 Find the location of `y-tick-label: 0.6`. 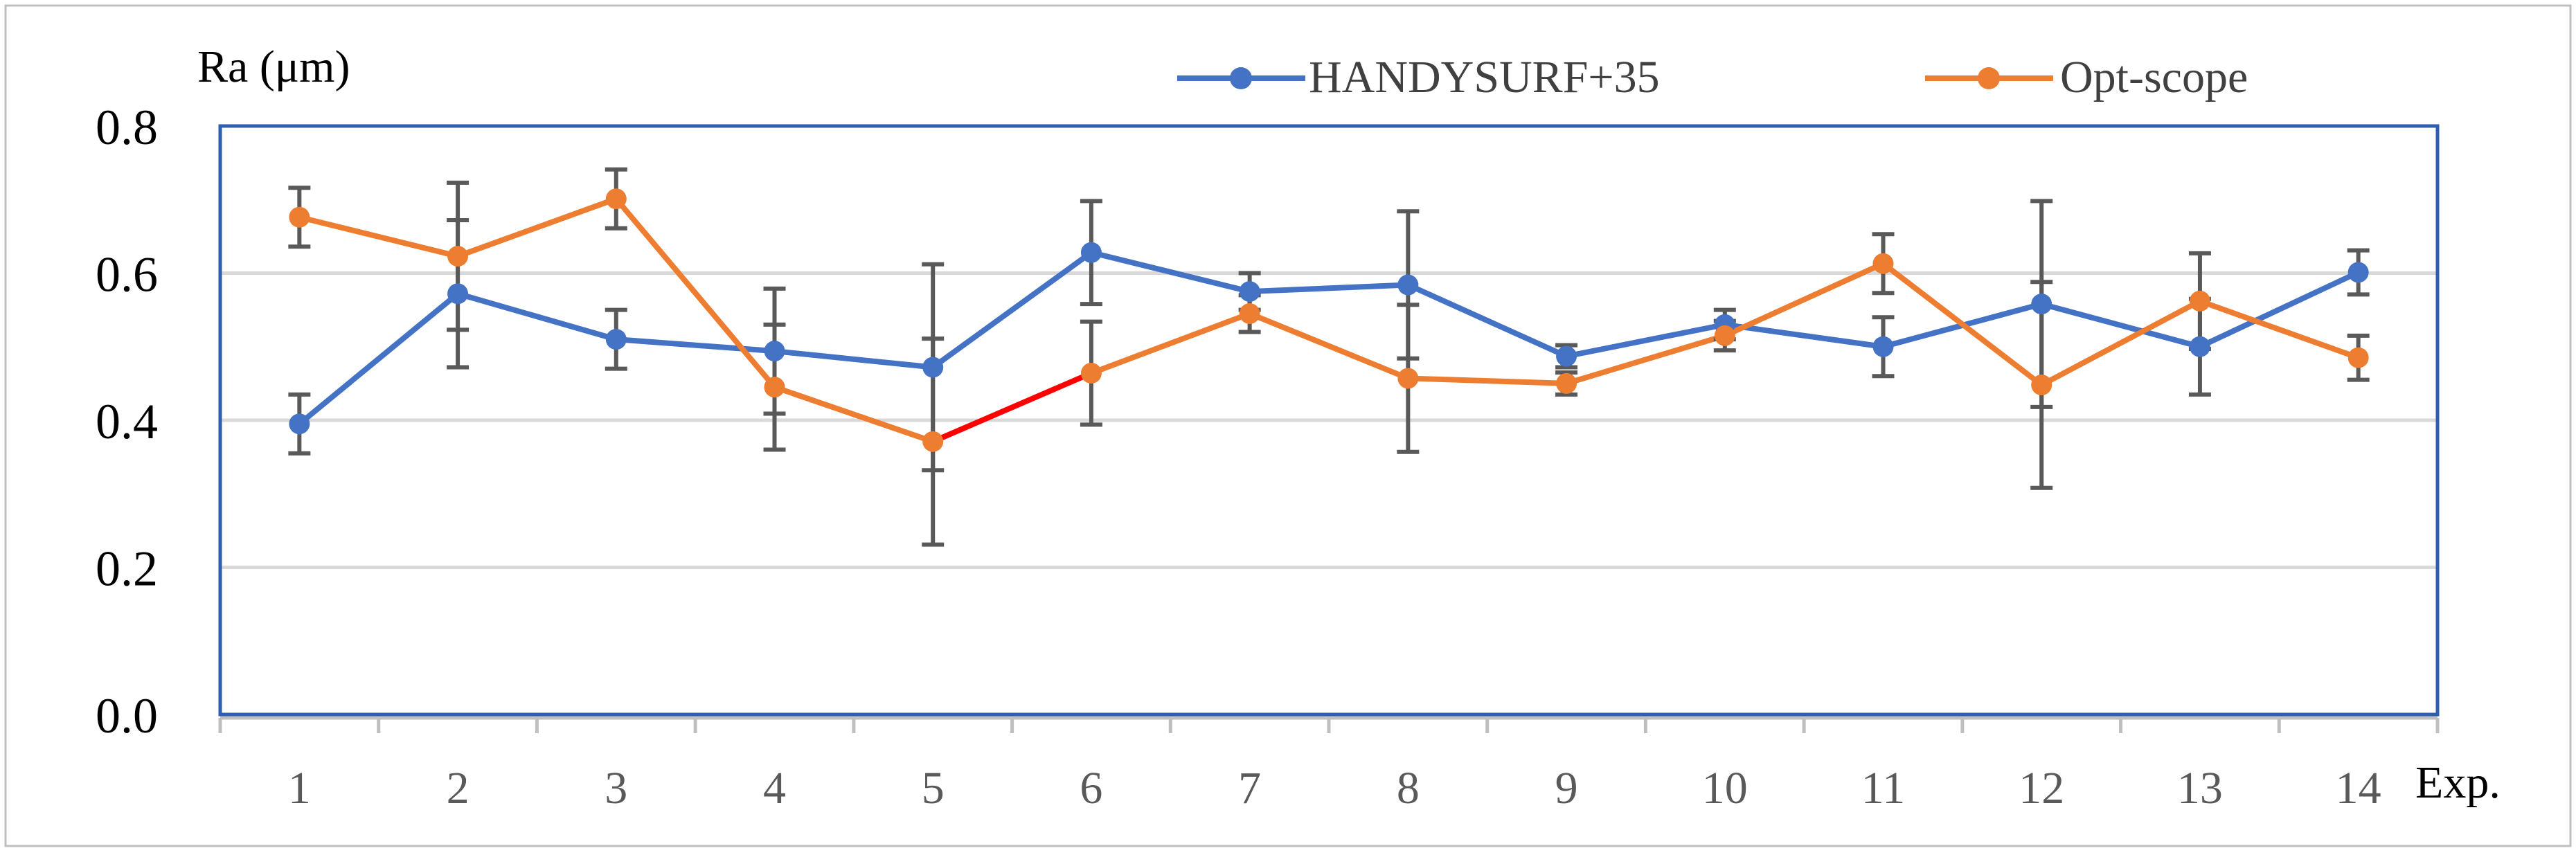

y-tick-label: 0.6 is located at coordinates (127, 275).